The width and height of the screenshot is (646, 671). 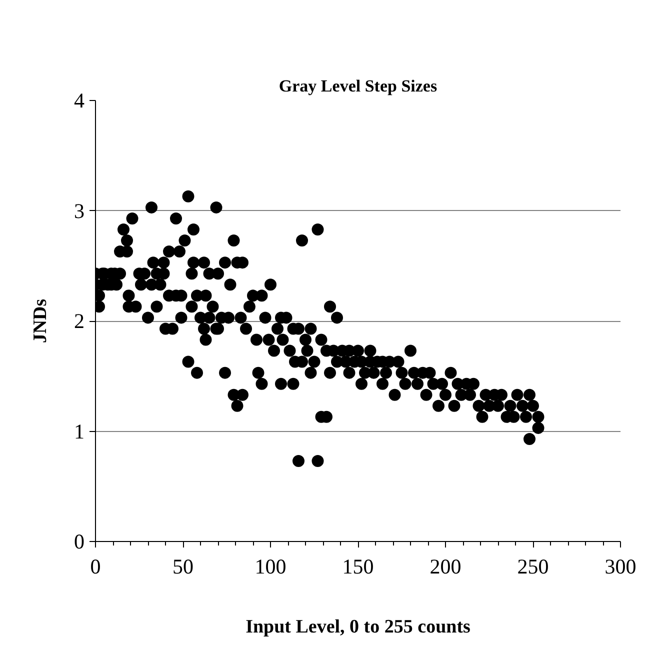 I want to click on y-tick-label: 2, so click(x=79, y=321).